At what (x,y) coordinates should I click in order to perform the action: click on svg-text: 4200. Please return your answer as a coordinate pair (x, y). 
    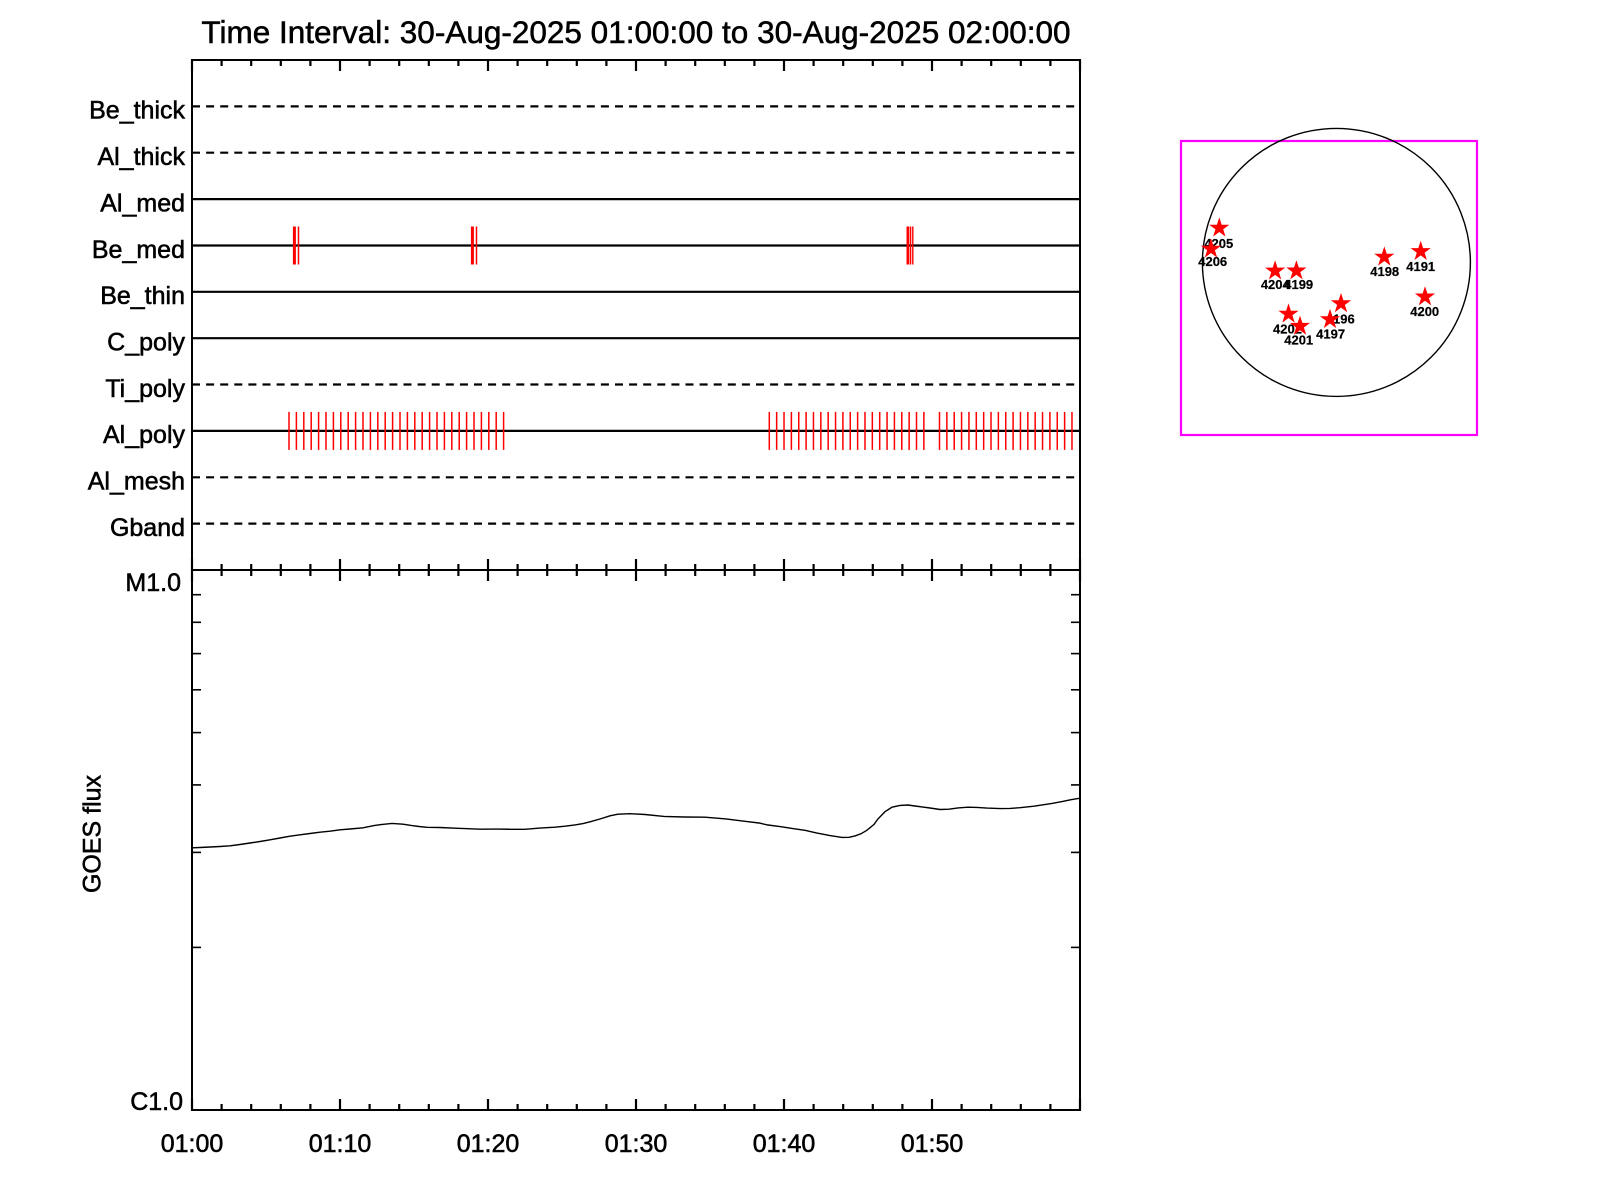
    Looking at the image, I should click on (1424, 311).